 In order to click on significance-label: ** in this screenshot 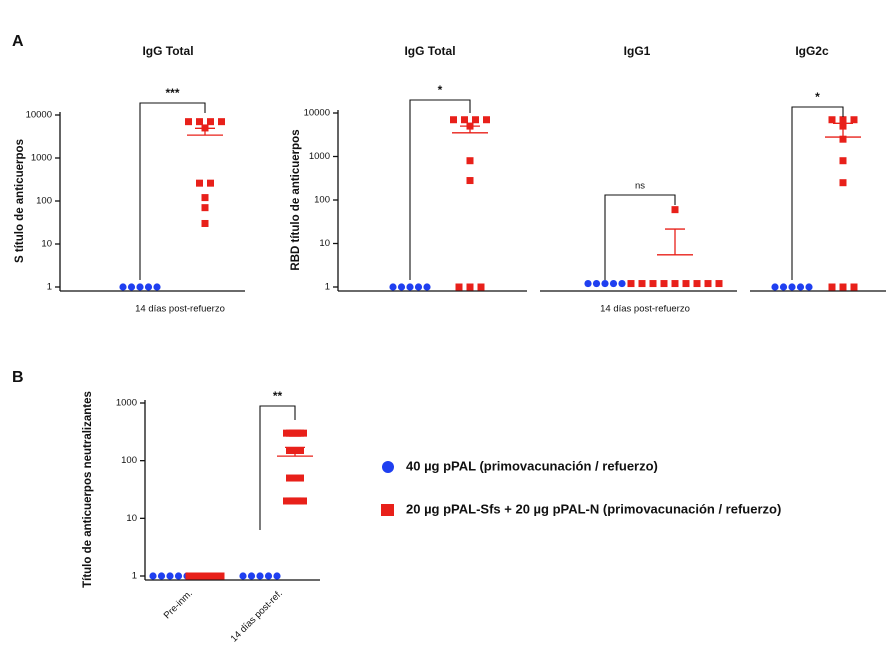, I will do `click(278, 396)`.